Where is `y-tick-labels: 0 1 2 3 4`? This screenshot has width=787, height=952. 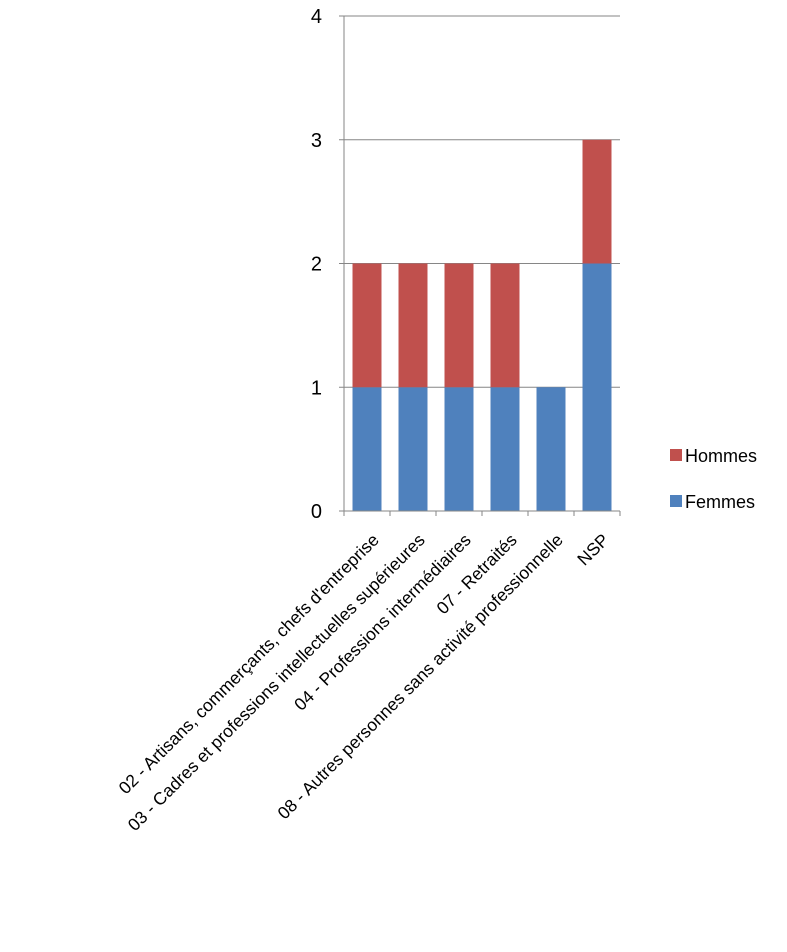 y-tick-labels: 0 1 2 3 4 is located at coordinates (316, 264).